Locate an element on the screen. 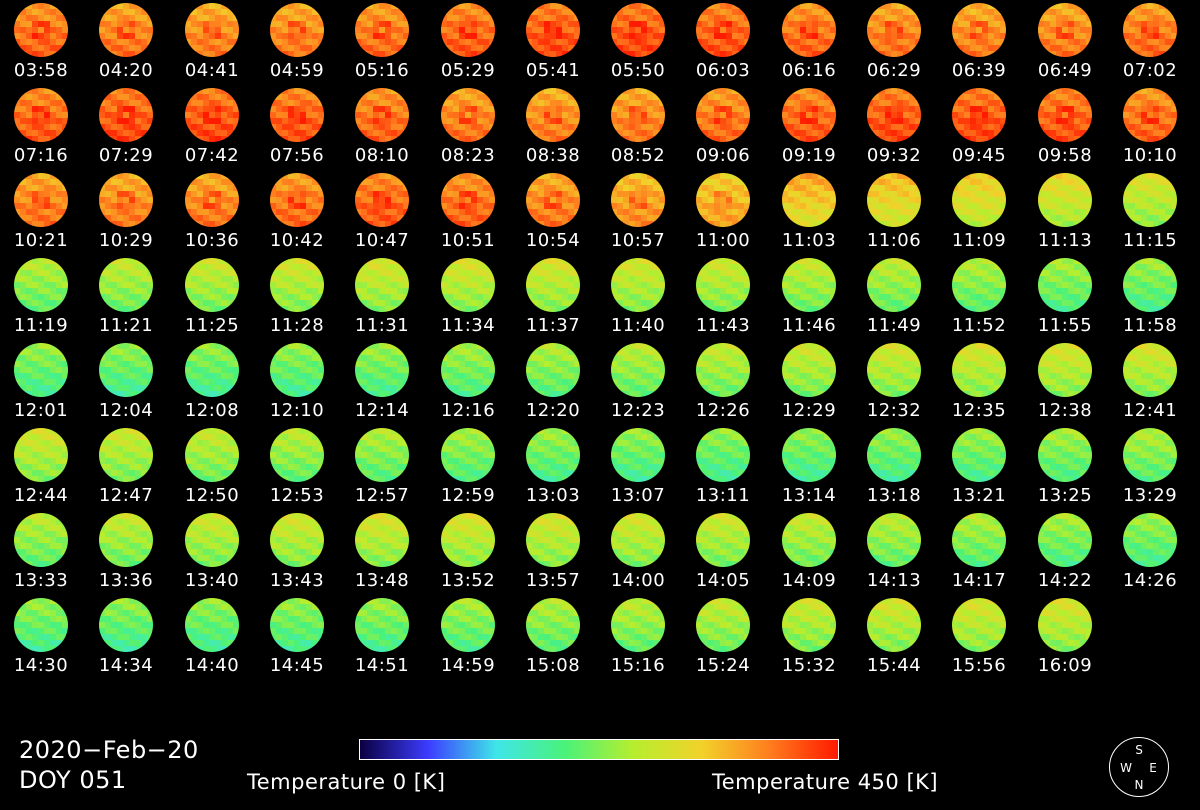 The width and height of the screenshot is (1200, 810). thermal-thumbnail: 09:32 is located at coordinates (893, 126).